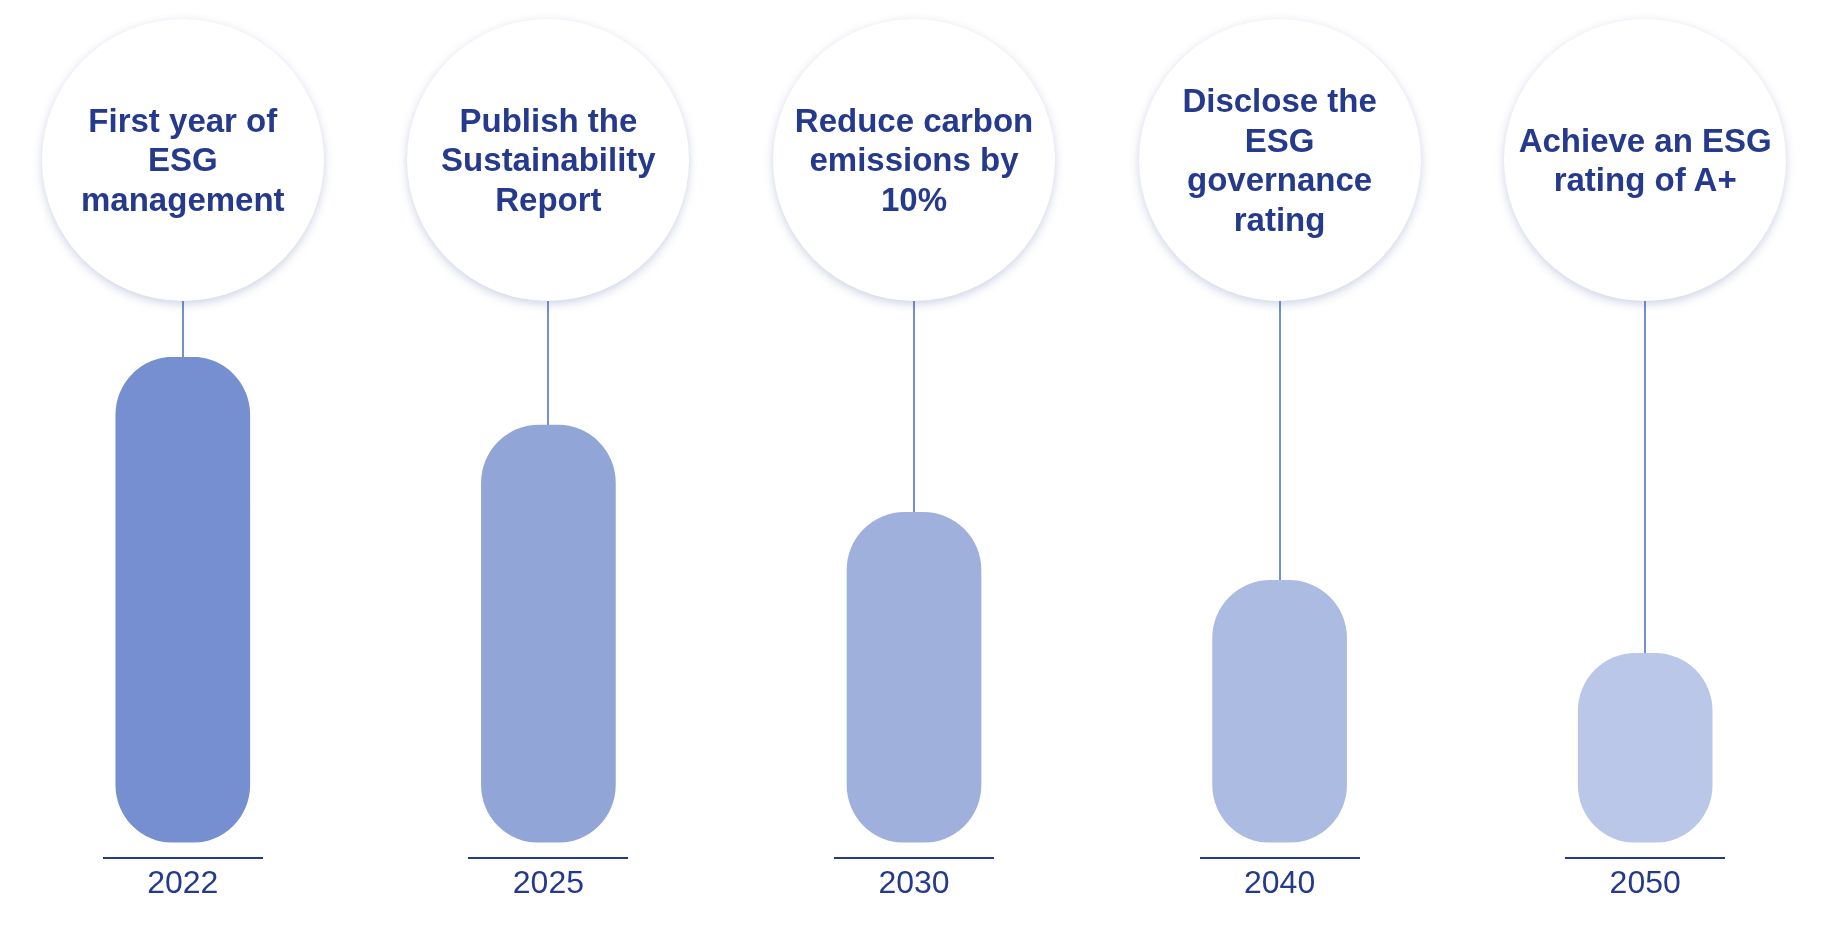 Image resolution: width=1828 pixels, height=925 pixels. I want to click on x-tick-label: 2040, so click(1280, 881).